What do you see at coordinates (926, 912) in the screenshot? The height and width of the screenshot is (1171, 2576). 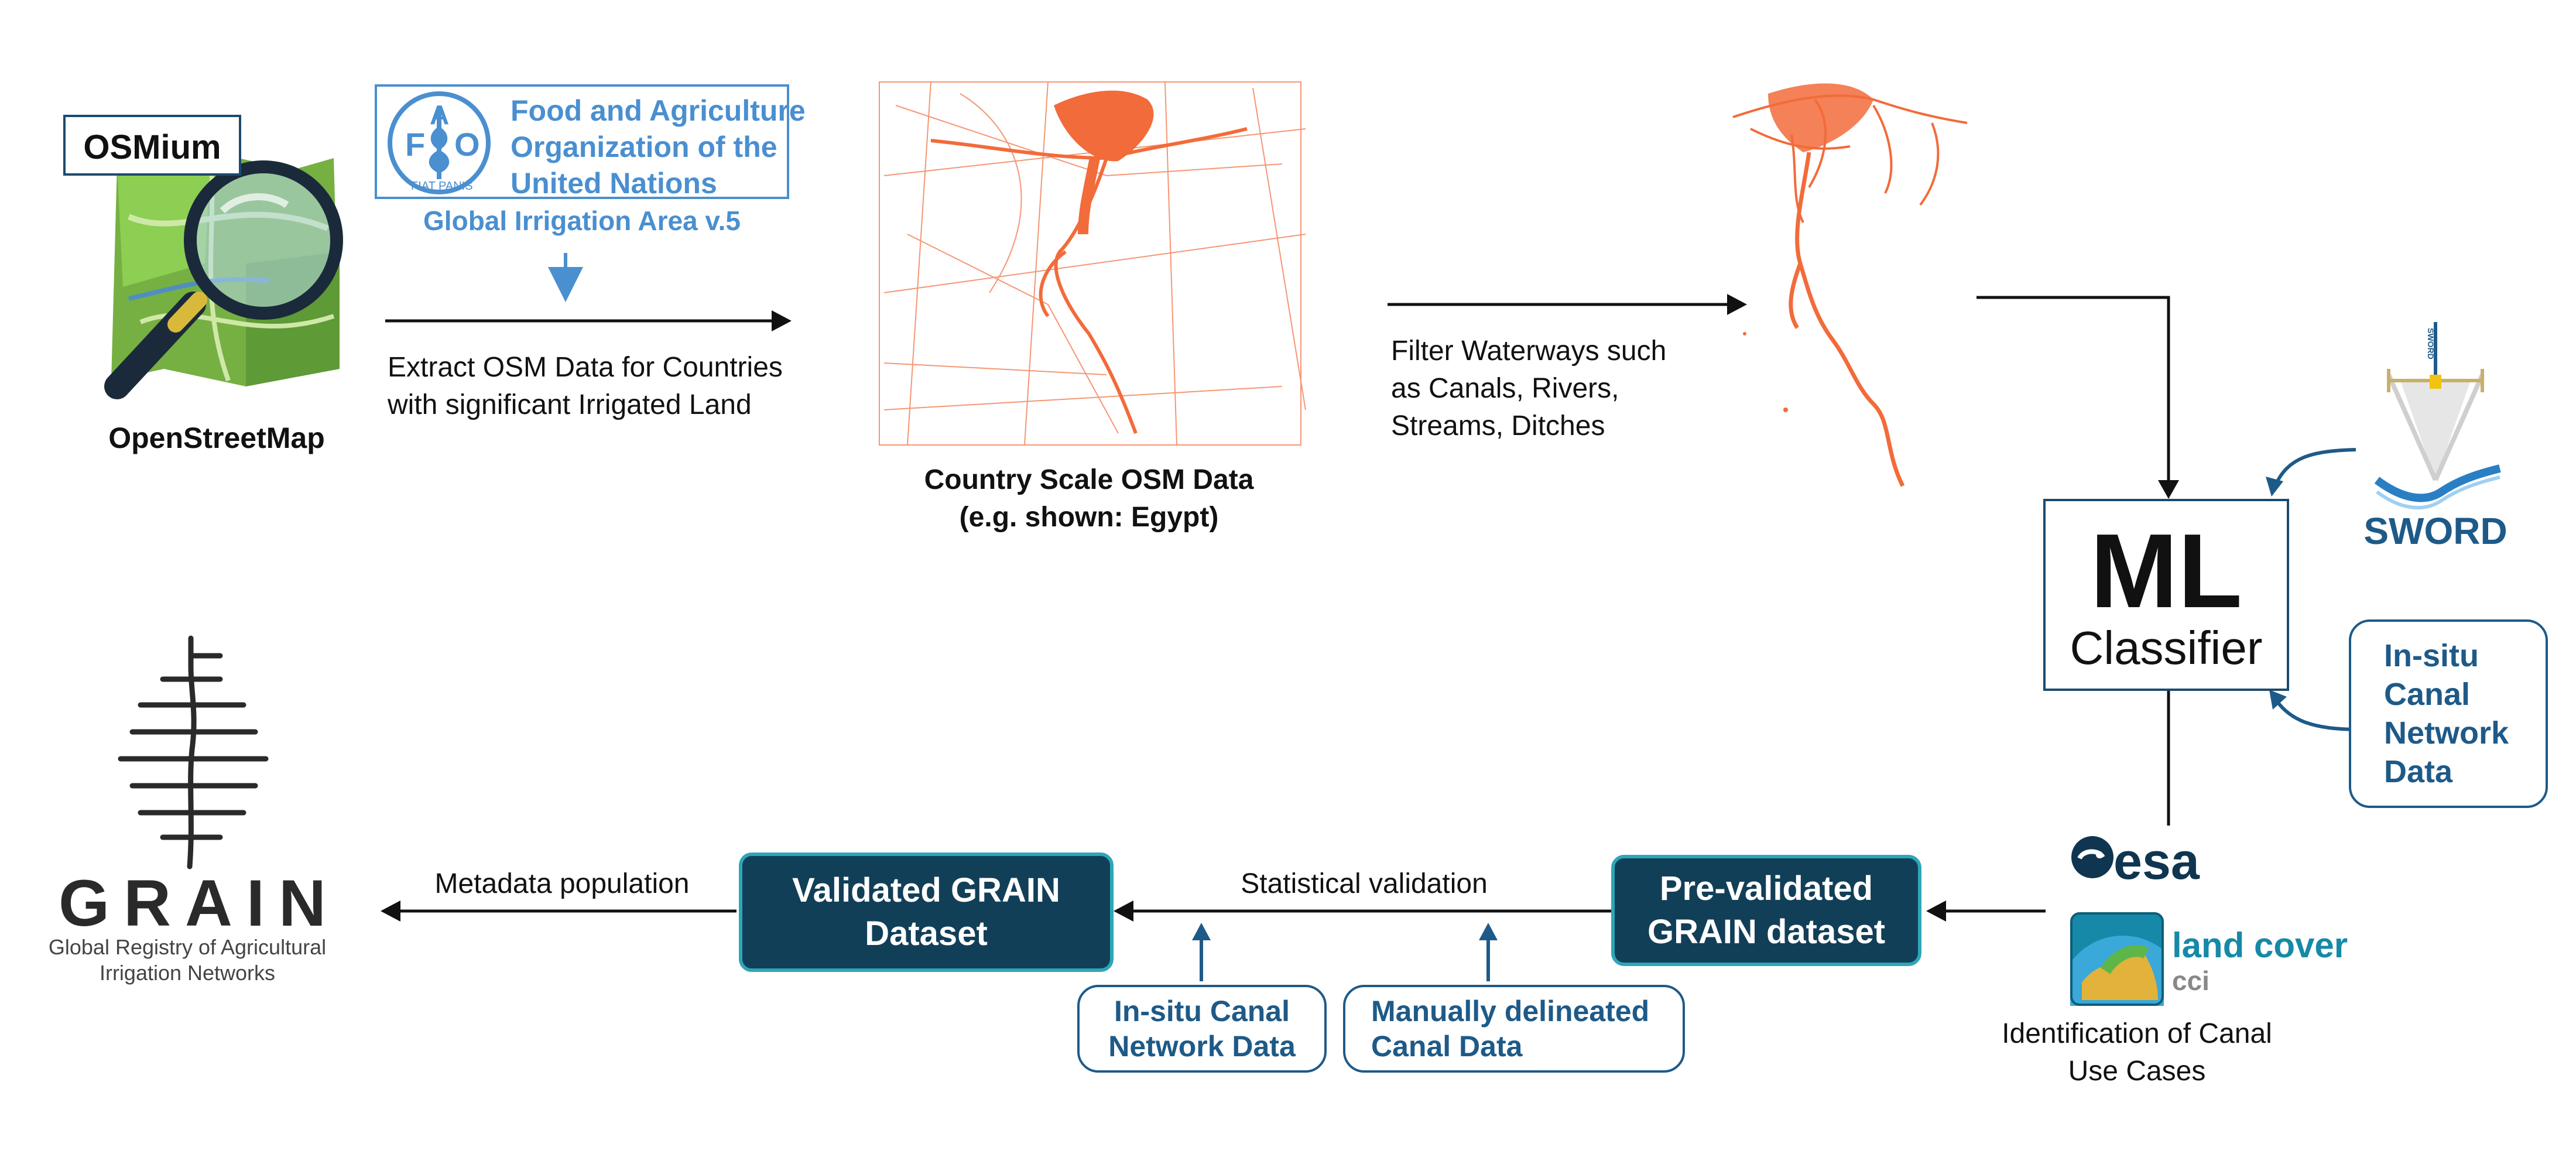 I see `validated-grain-dataset-box: Validated GRAIN Dataset` at bounding box center [926, 912].